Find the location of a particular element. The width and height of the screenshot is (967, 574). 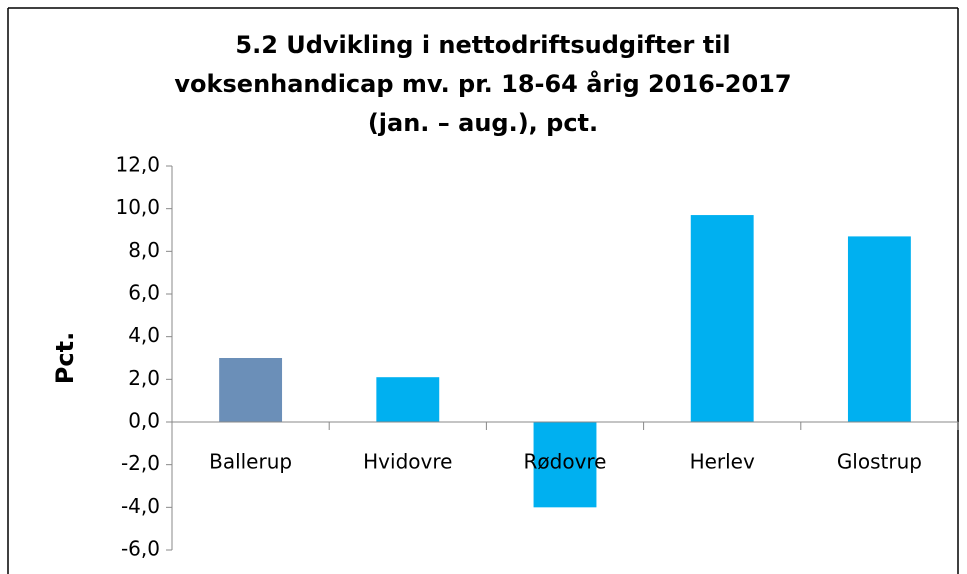

y-tick-label: 0,0 is located at coordinates (144, 421).